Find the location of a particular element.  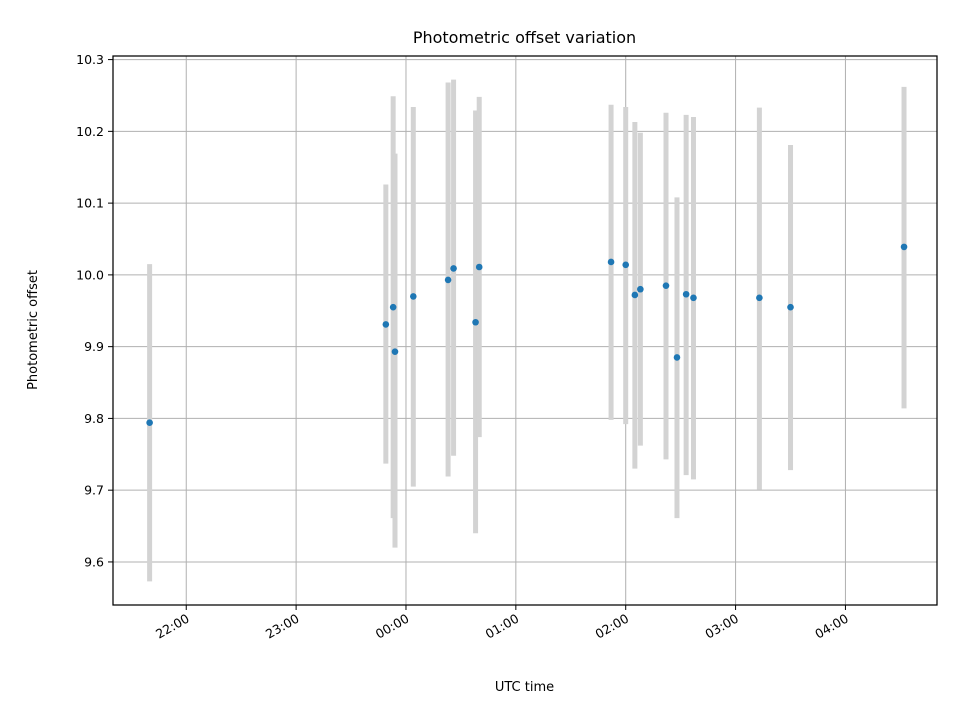

y-tick-label: 10.0 is located at coordinates (90, 274).